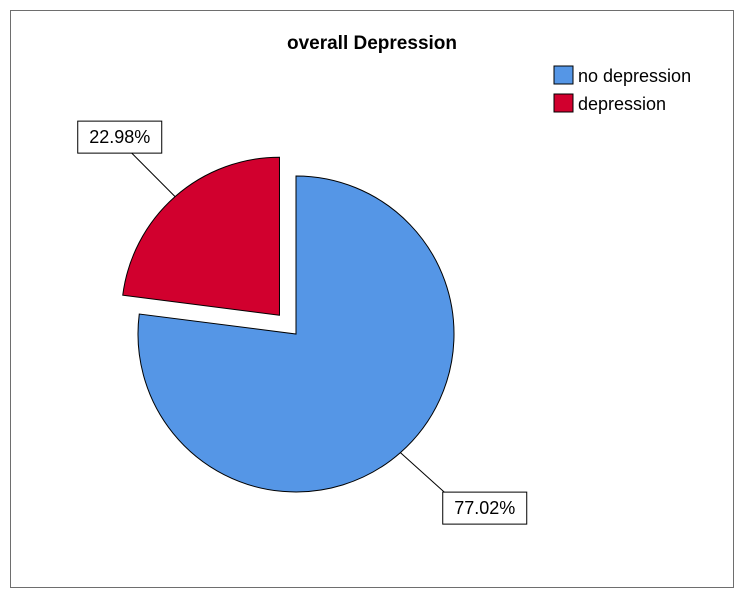  Describe the element at coordinates (563, 103) in the screenshot. I see `legend-swatch-depression` at that location.